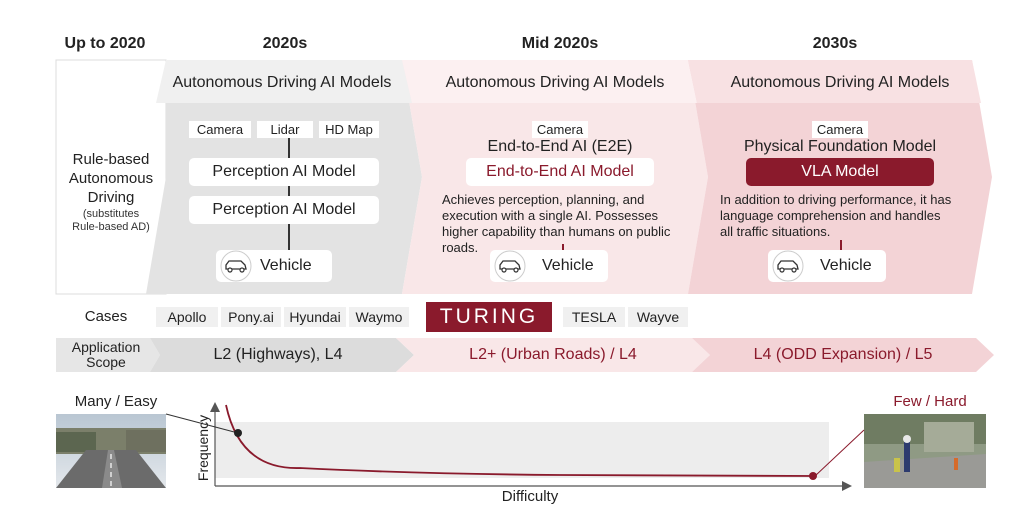  I want to click on scope-2030s: L4 (ODD Expansion) / L5, so click(843, 354).